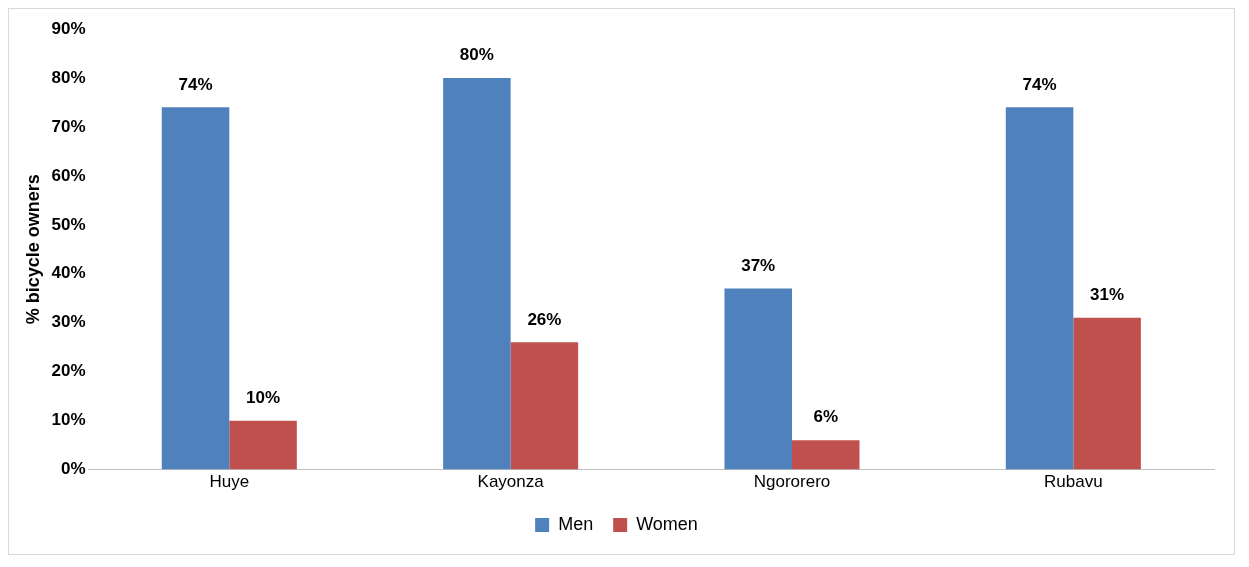 This screenshot has width=1249, height=567. Describe the element at coordinates (758, 265) in the screenshot. I see `text: 37%` at that location.